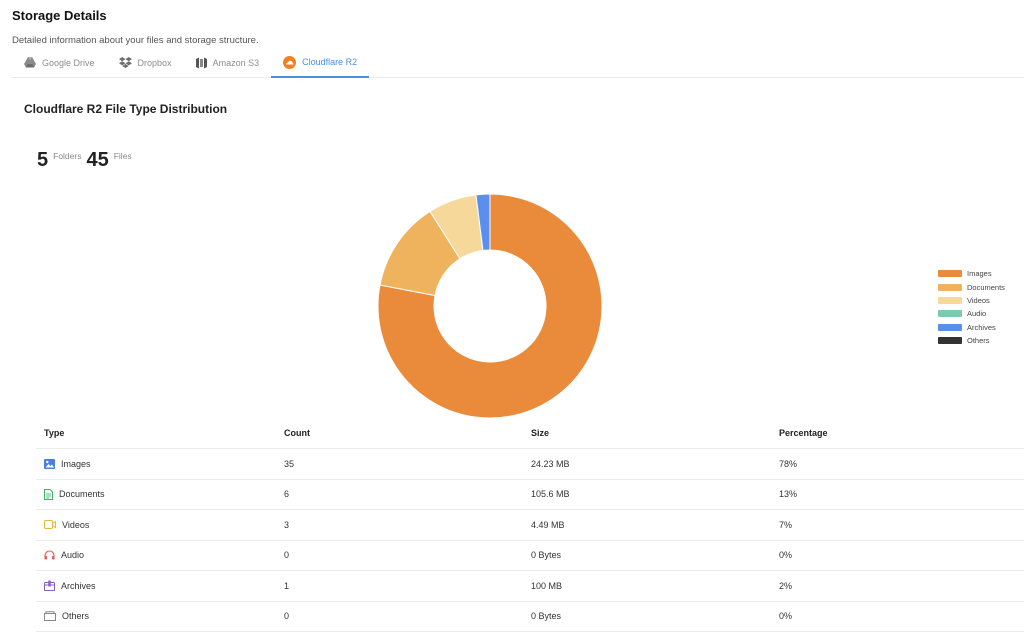  Describe the element at coordinates (788, 463) in the screenshot. I see `percentage-cell: 78%` at that location.